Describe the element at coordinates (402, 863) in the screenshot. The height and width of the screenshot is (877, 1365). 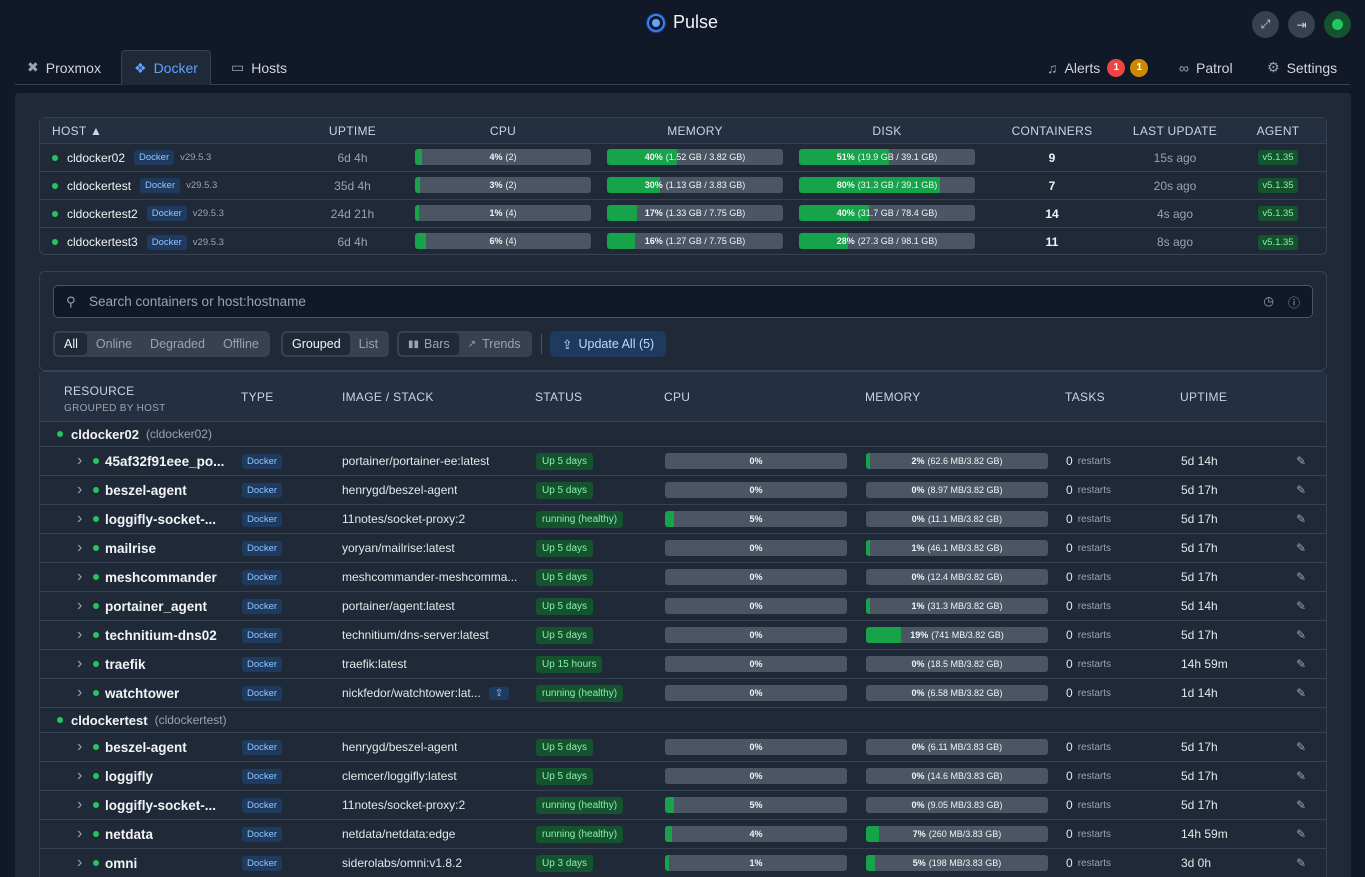
I see `container-image: siderolabs/omni:v1.8.2` at that location.